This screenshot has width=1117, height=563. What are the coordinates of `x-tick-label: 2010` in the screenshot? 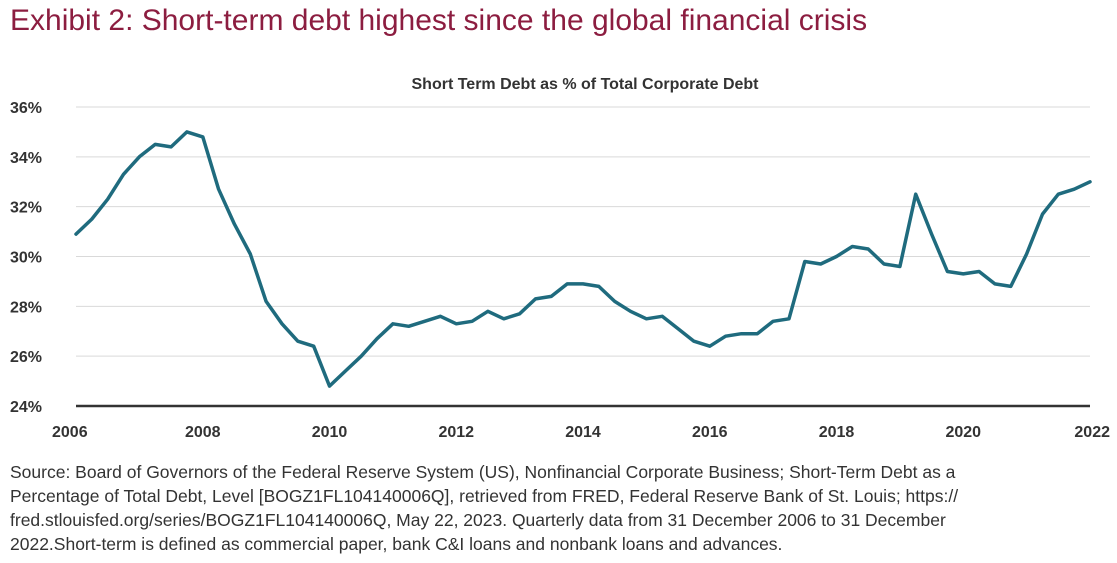 It's located at (330, 432).